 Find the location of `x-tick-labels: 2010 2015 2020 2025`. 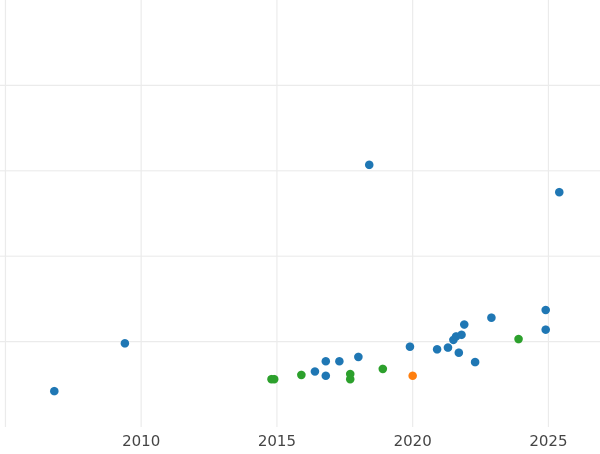

x-tick-labels: 2010 2015 2020 2025 is located at coordinates (344, 441).